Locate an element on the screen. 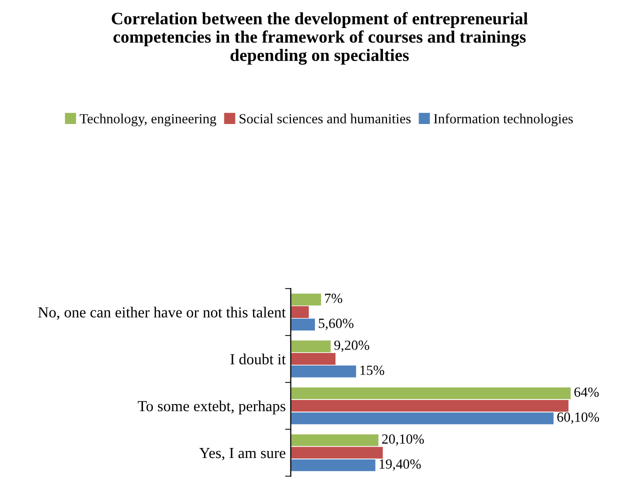  y-tick-label: To some extebt, perhaps is located at coordinates (212, 407).